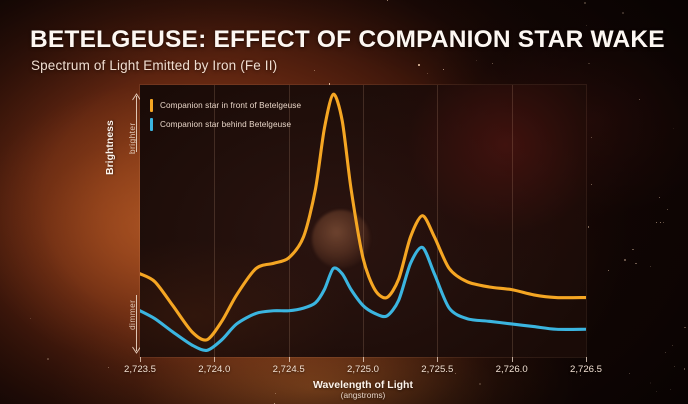  Describe the element at coordinates (136, 122) in the screenshot. I see `up-arrow-icon` at that location.